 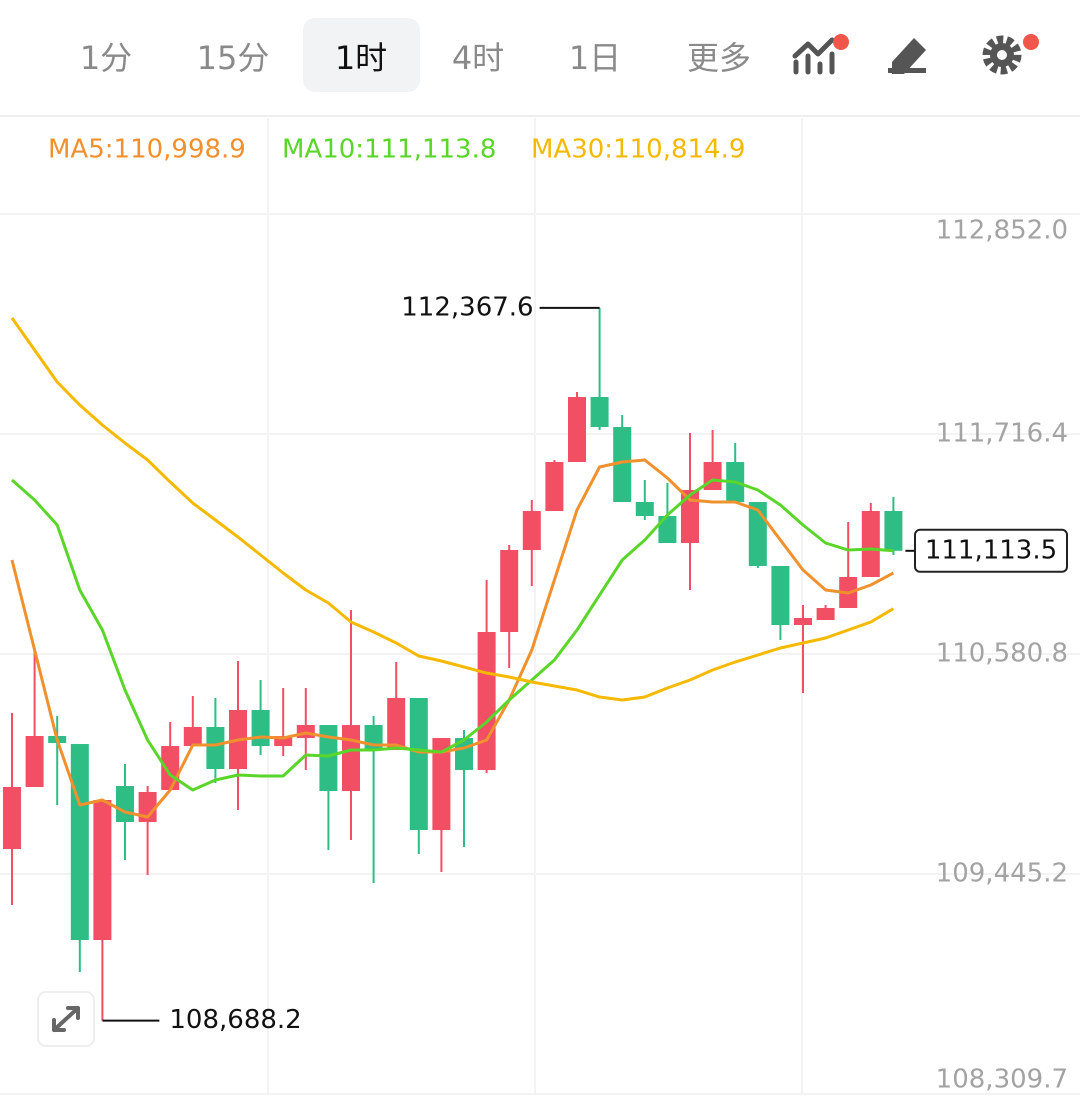 I want to click on last-price-label: 111,113.5, so click(x=991, y=550).